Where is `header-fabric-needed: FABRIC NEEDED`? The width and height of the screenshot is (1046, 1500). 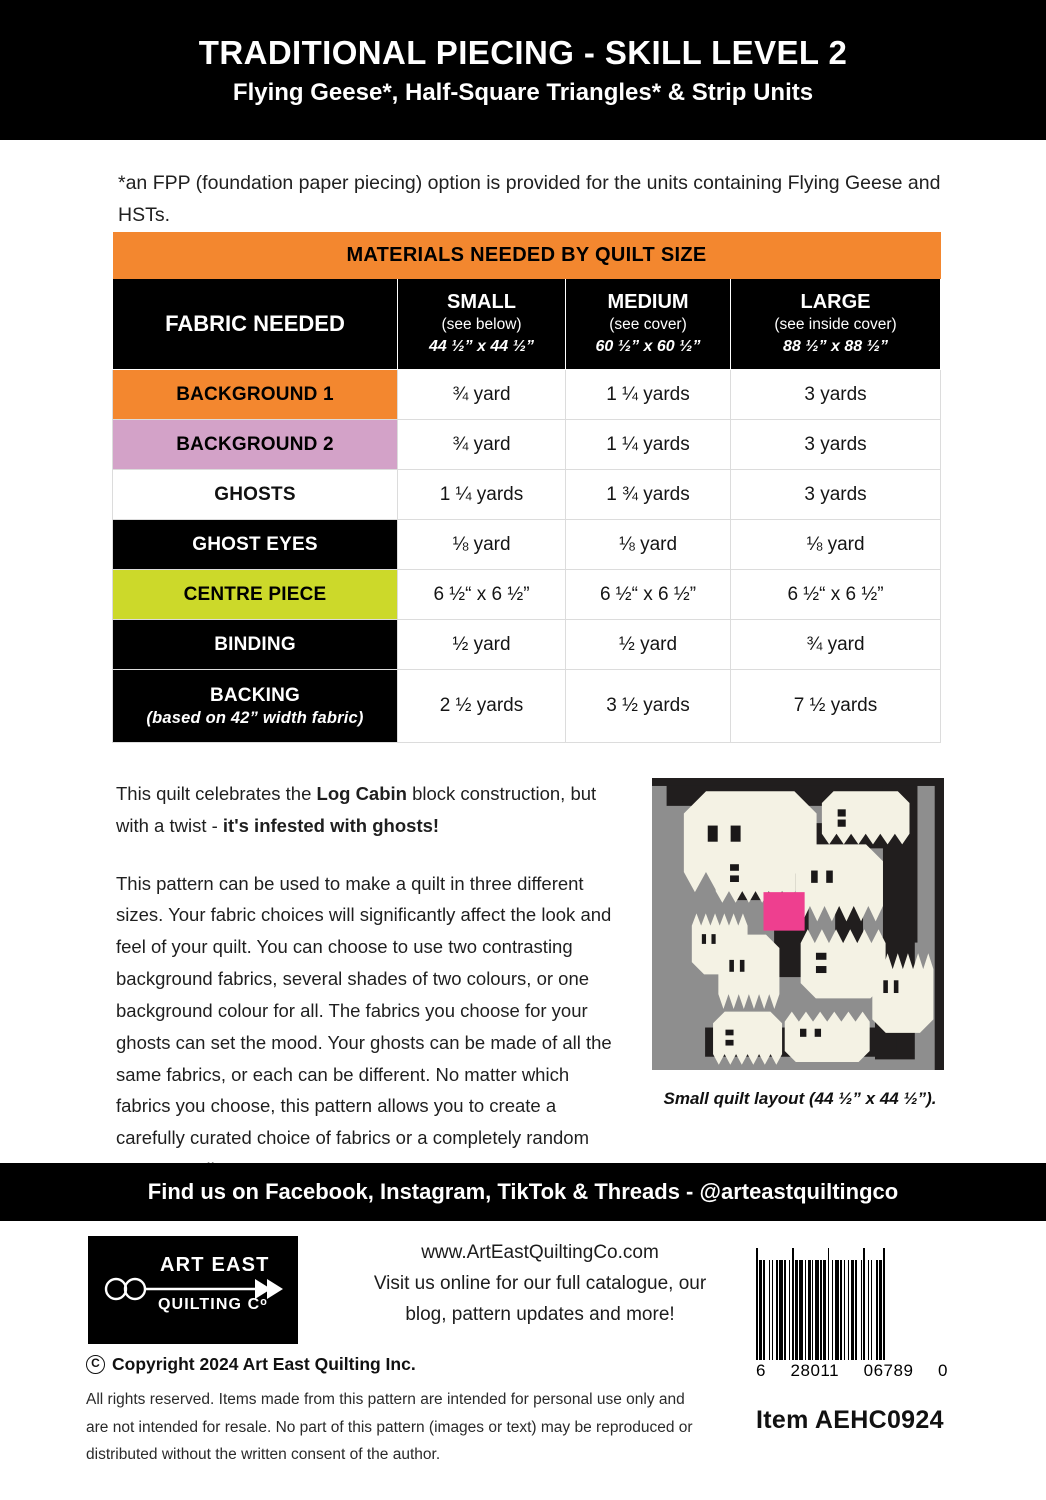 header-fabric-needed: FABRIC NEEDED is located at coordinates (255, 324).